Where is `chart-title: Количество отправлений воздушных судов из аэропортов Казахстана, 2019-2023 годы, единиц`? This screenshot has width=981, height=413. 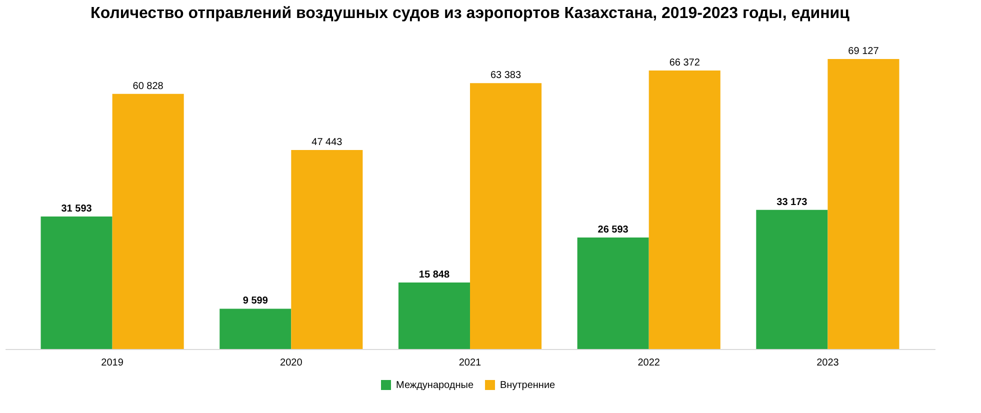 chart-title: Количество отправлений воздушных судов из аэропортов Казахстана, 2019-2023 годы, единиц is located at coordinates (470, 13).